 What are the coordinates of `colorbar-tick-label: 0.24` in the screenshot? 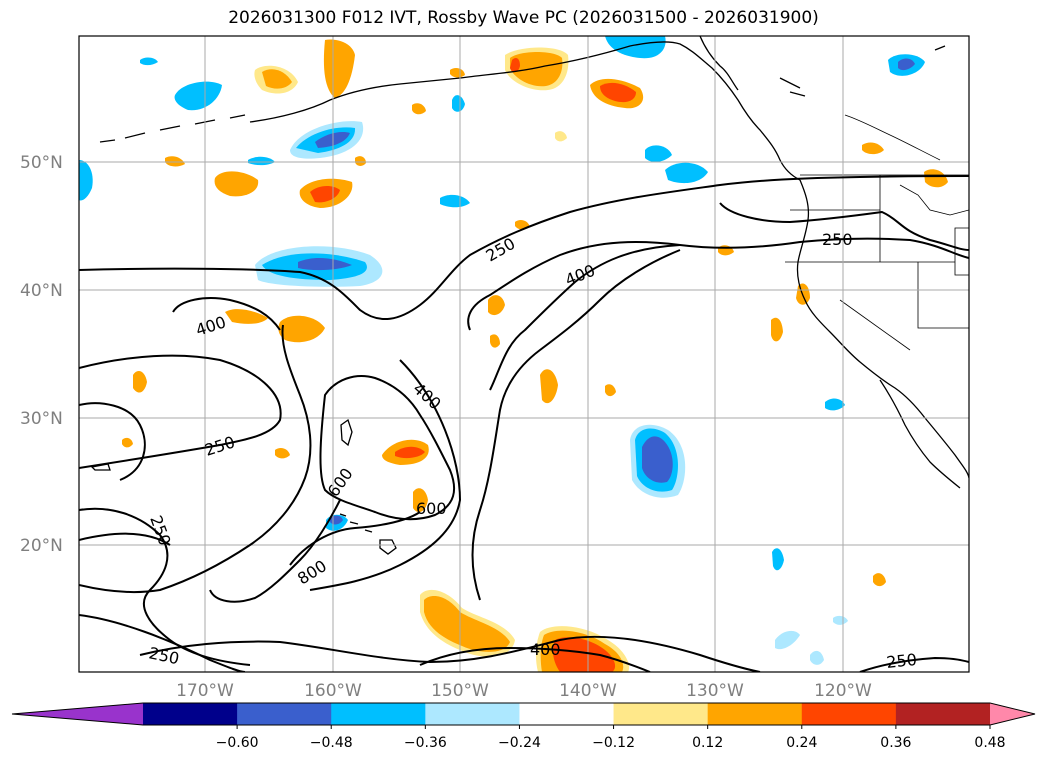 It's located at (801, 743).